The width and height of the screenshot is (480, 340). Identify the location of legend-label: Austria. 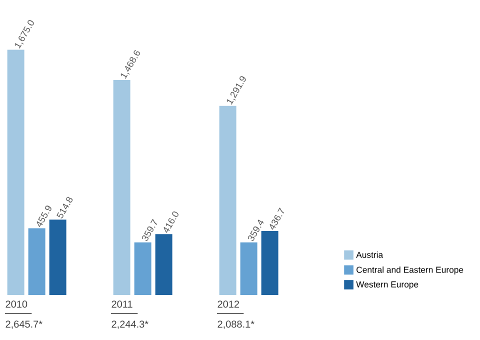
(370, 255).